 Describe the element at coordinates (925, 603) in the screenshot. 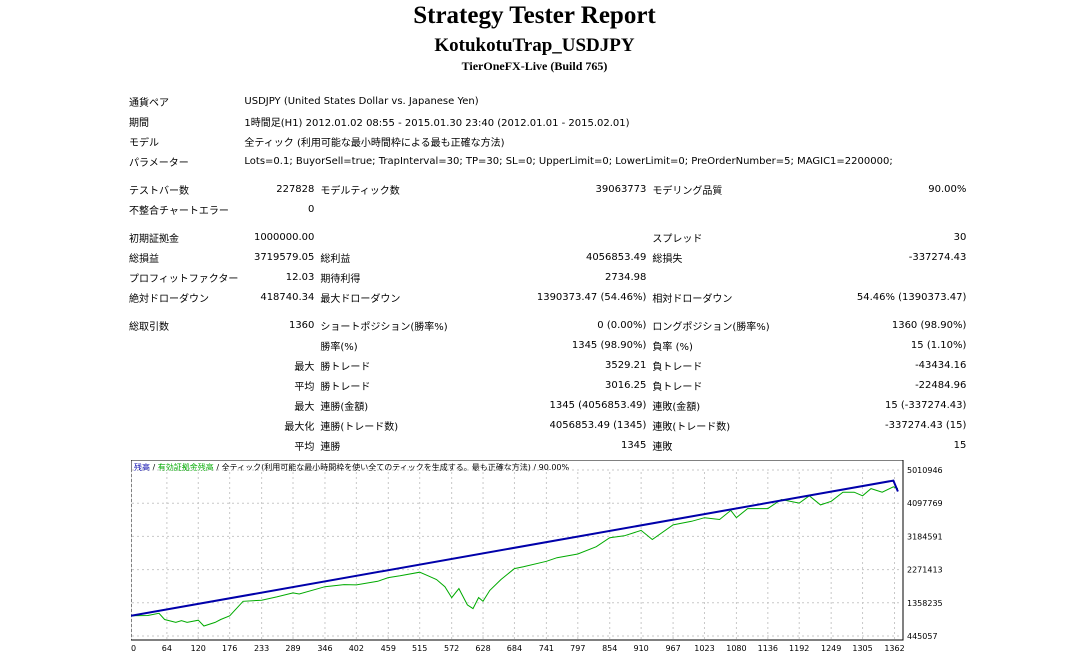

I see `y-tick-label: 1358235` at that location.